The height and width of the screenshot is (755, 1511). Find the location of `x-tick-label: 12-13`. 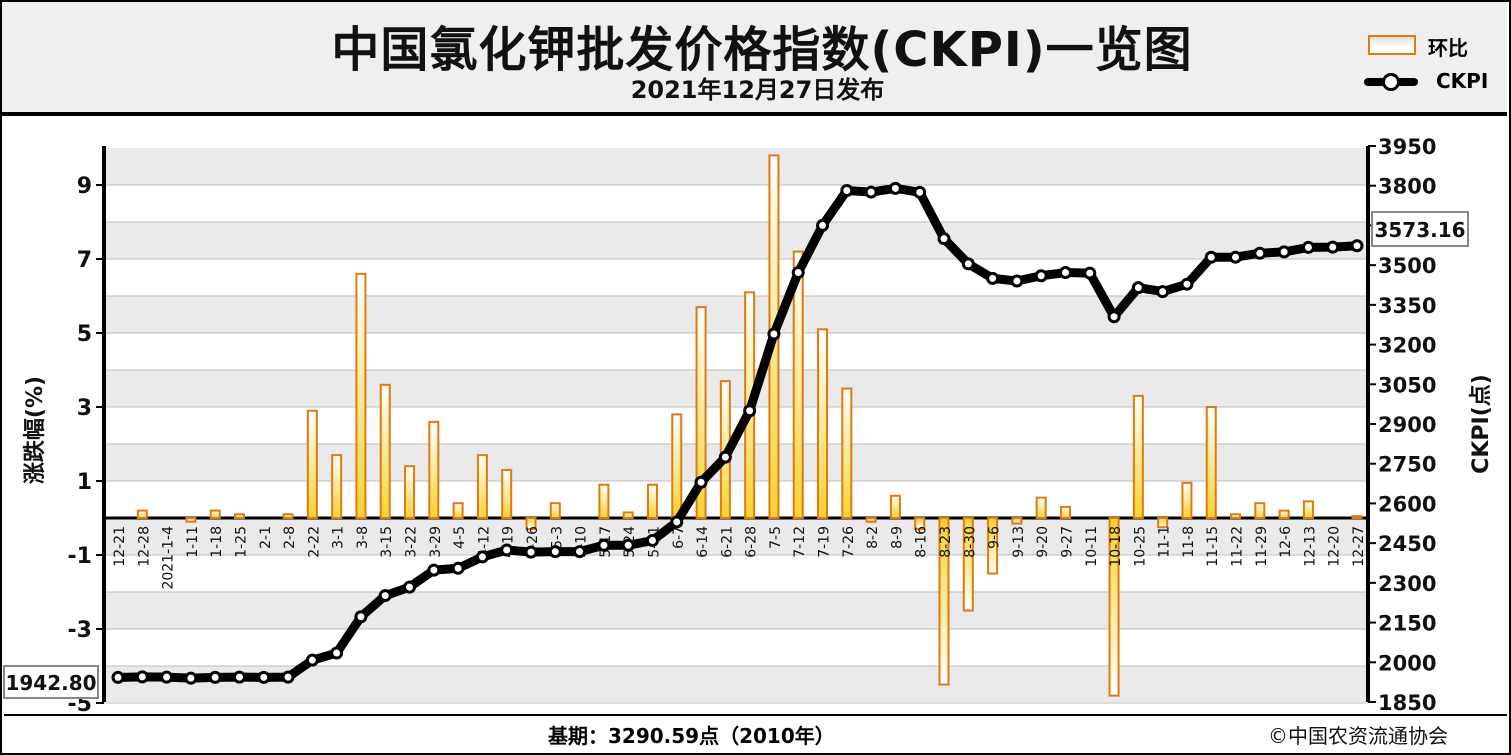

x-tick-label: 12-13 is located at coordinates (1310, 546).